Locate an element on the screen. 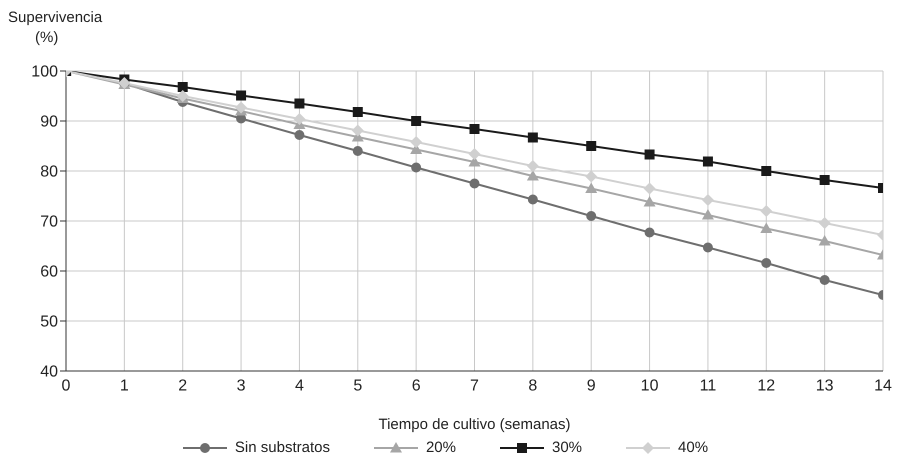 The image size is (911, 464). legend-label: 40% is located at coordinates (693, 447).